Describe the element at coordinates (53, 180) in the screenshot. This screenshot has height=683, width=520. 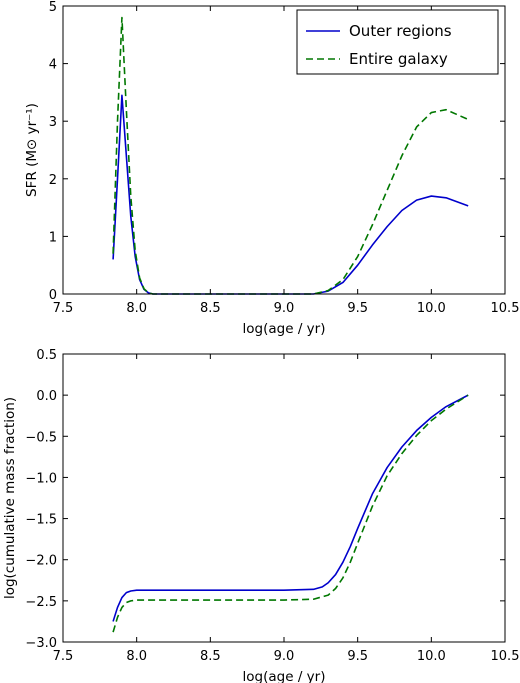
I see `sfr-y-tick-label: 2` at that location.